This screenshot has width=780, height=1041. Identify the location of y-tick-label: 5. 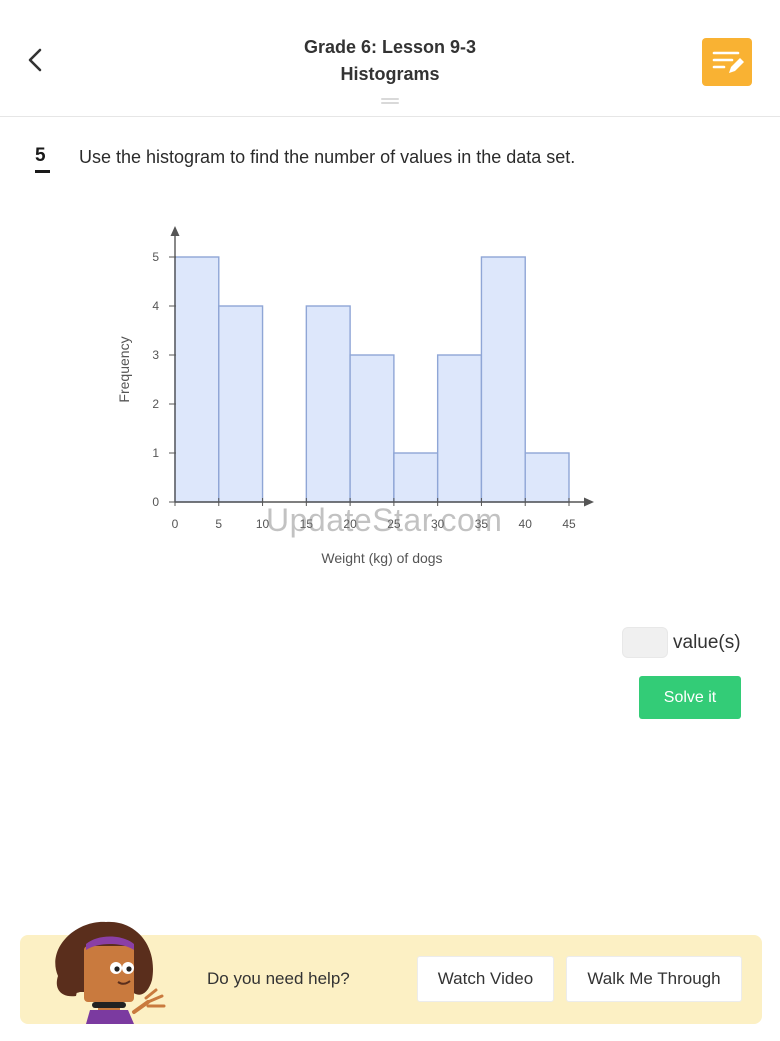
(155, 257).